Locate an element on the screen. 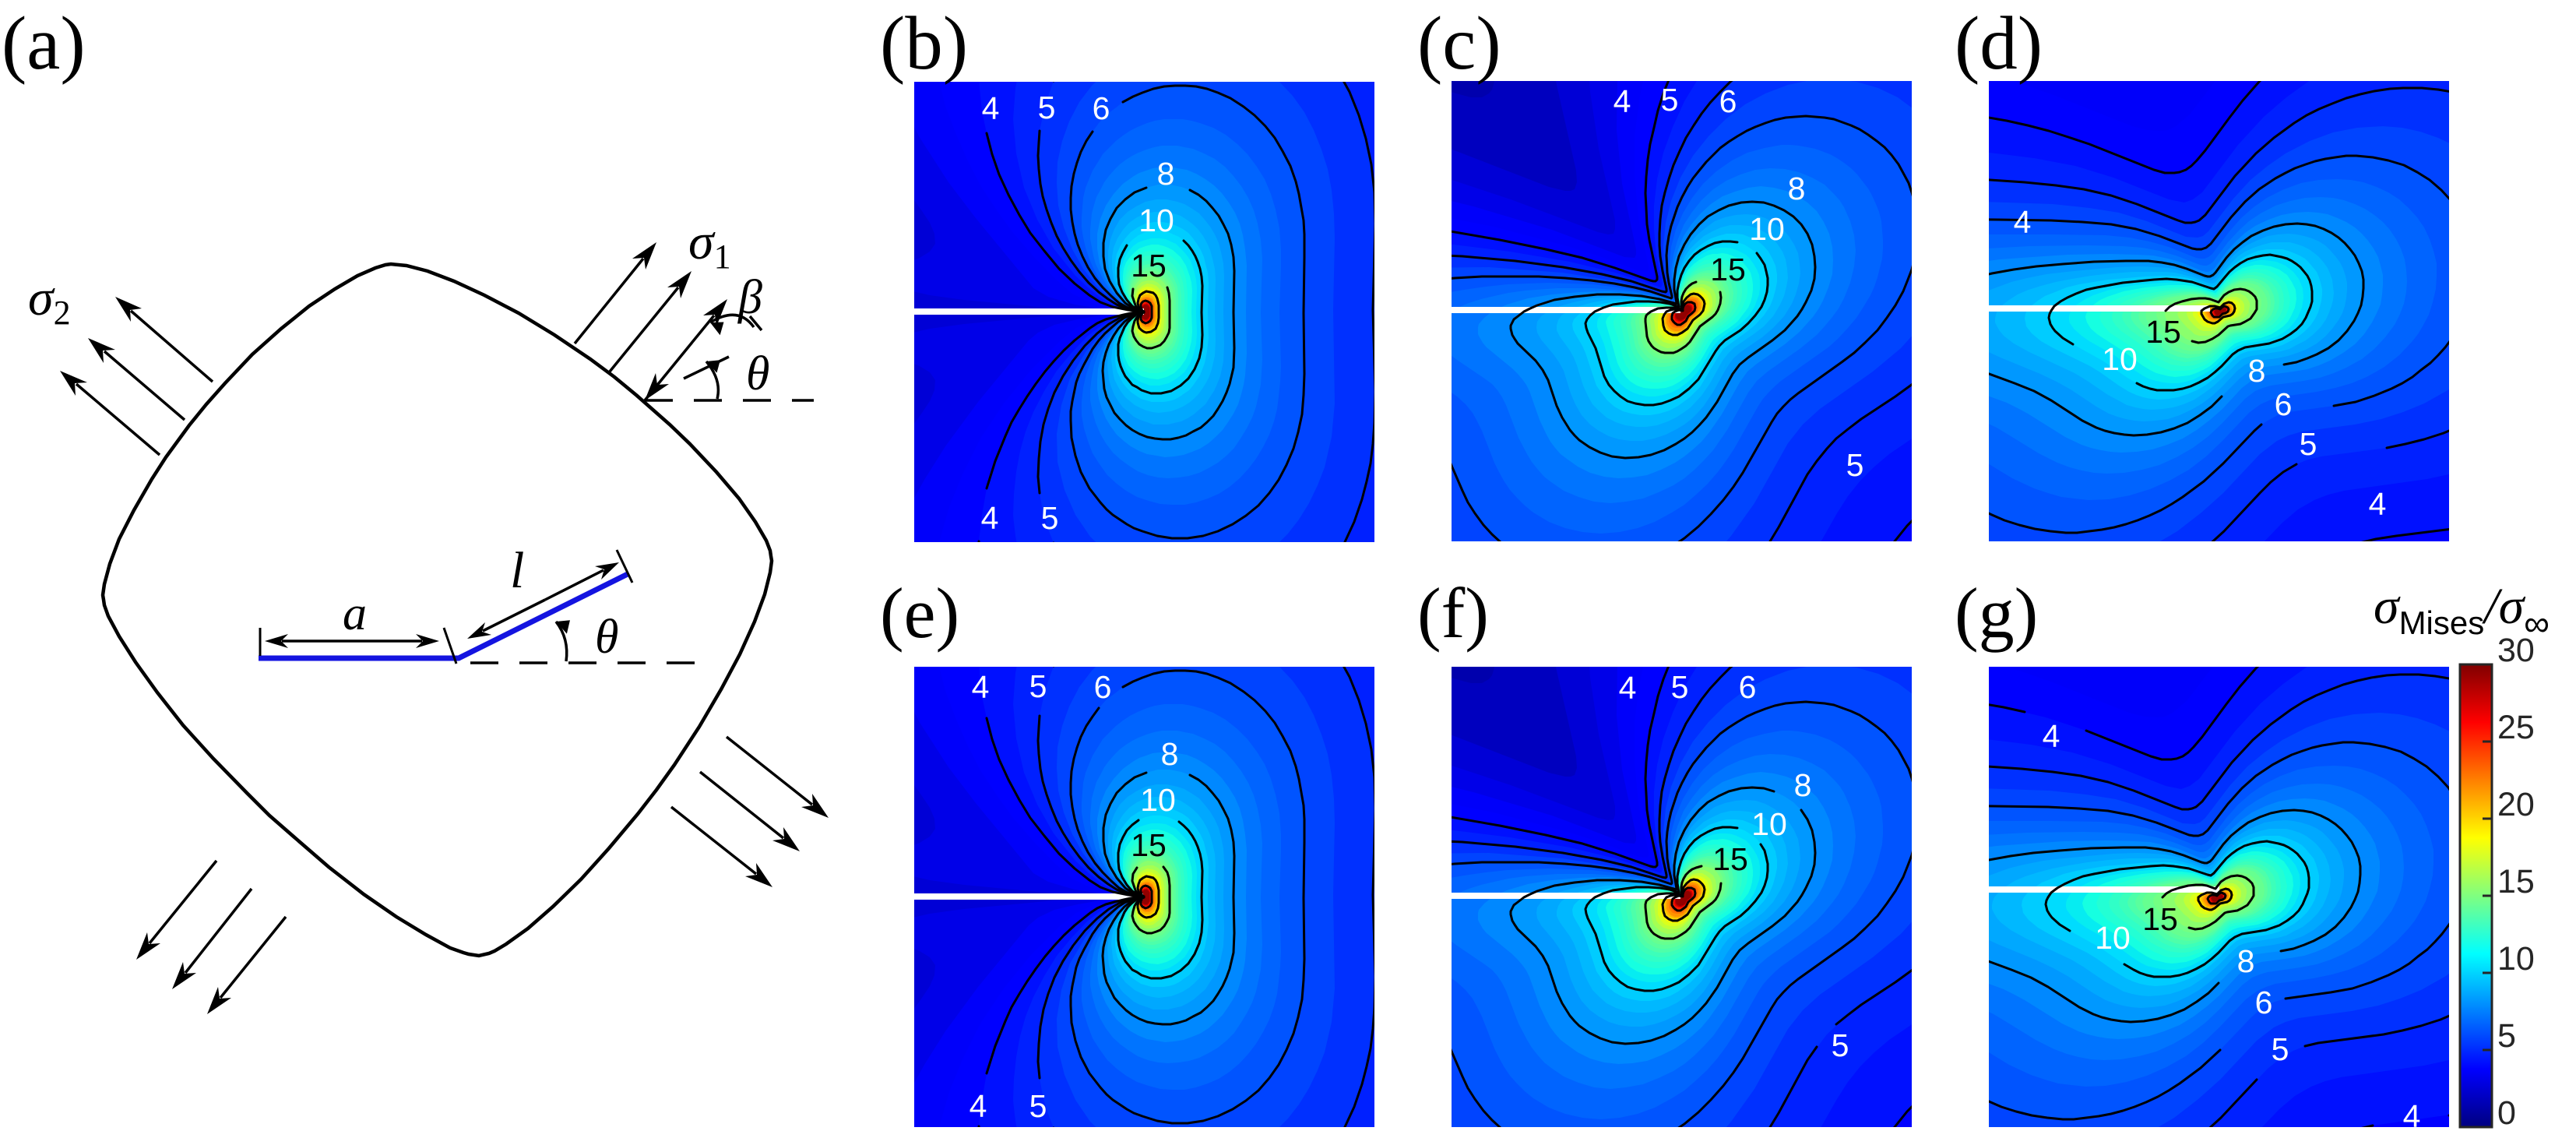  svg-text: l is located at coordinates (517, 570).